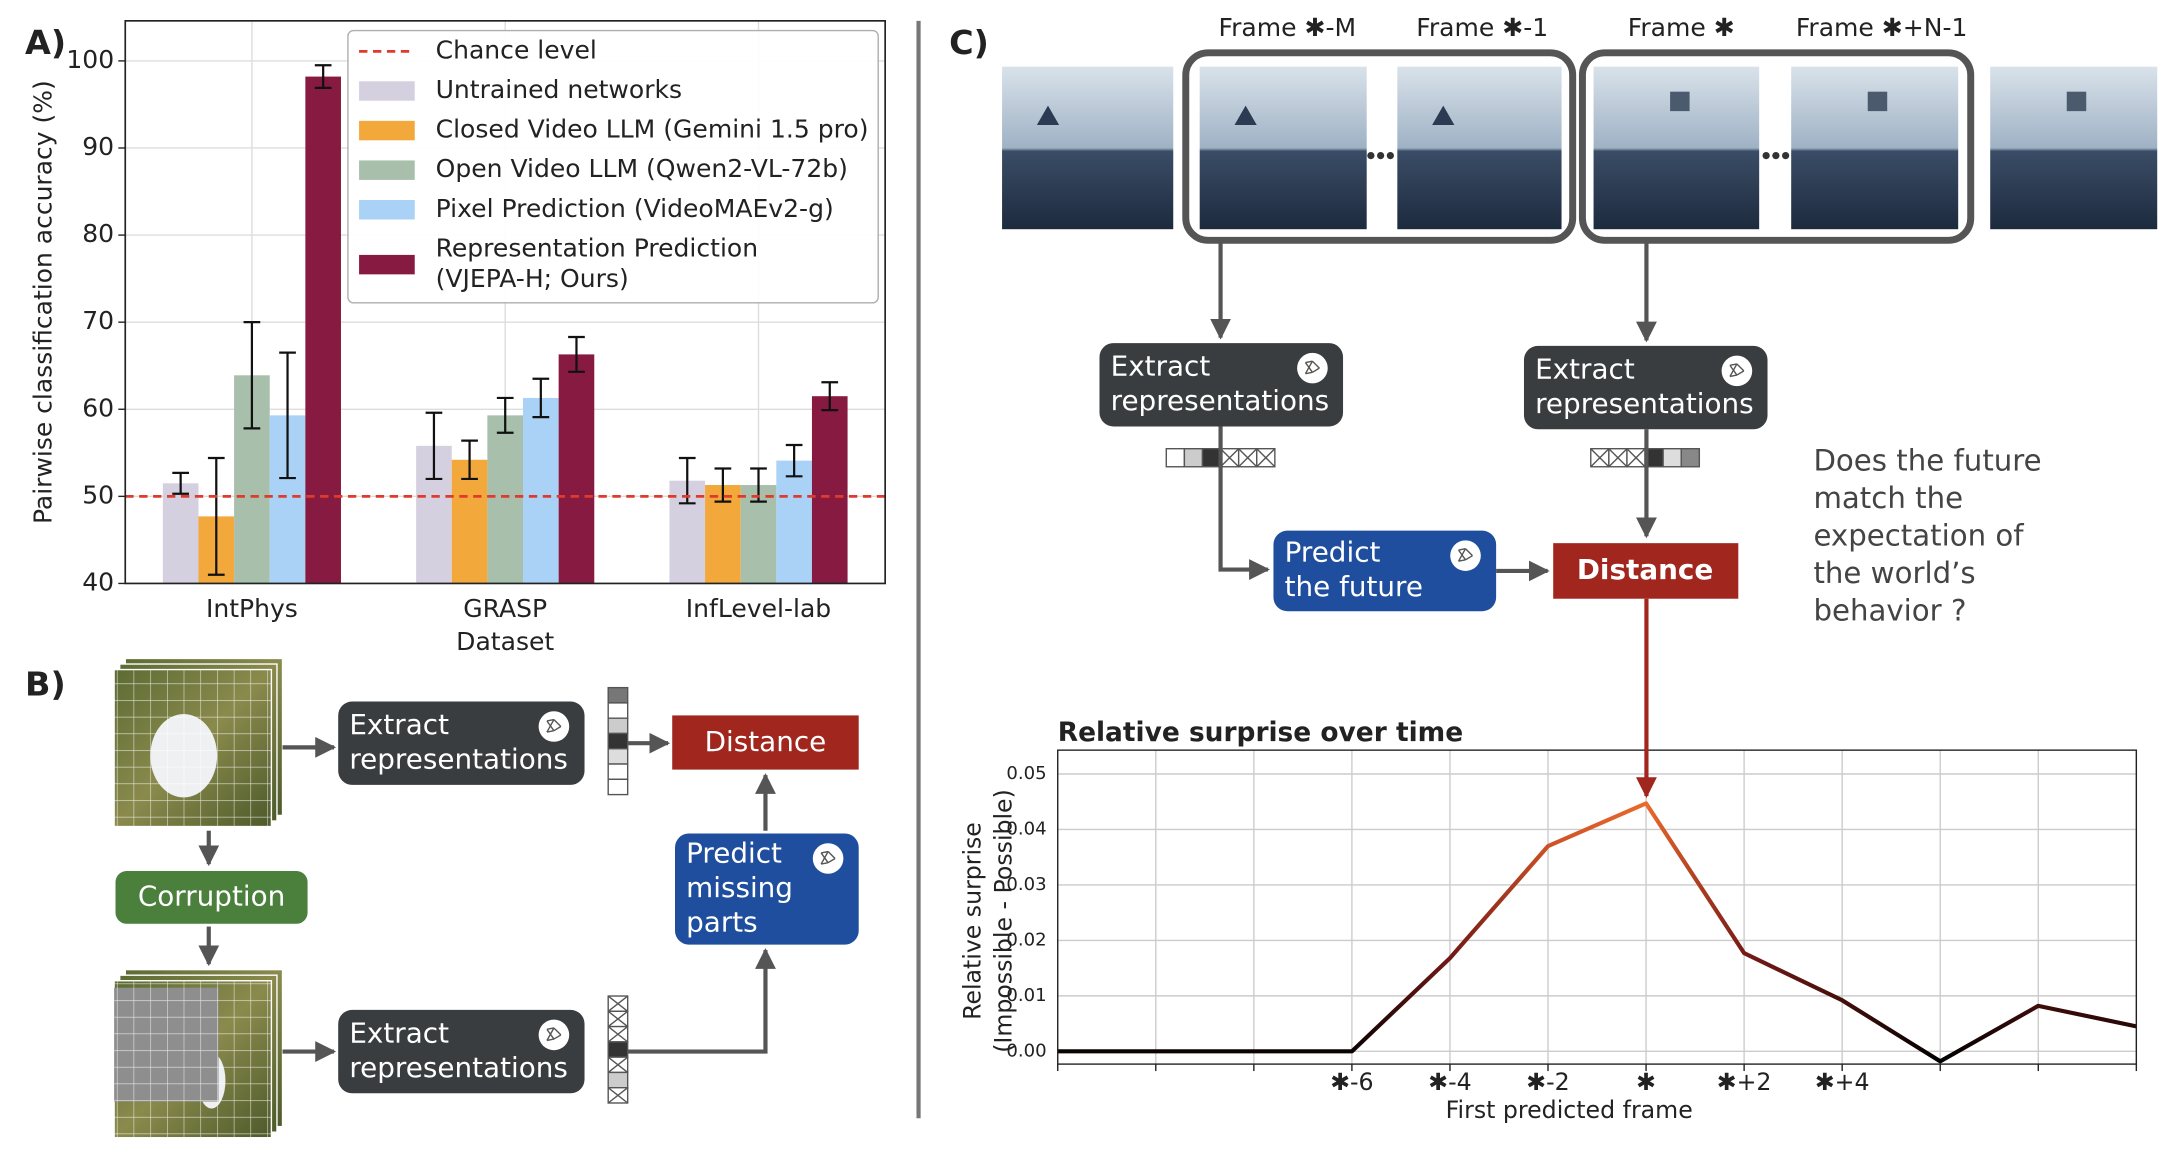 Image resolution: width=2160 pixels, height=1153 pixels. I want to click on x-tick-label: ✱+4, so click(1842, 1082).